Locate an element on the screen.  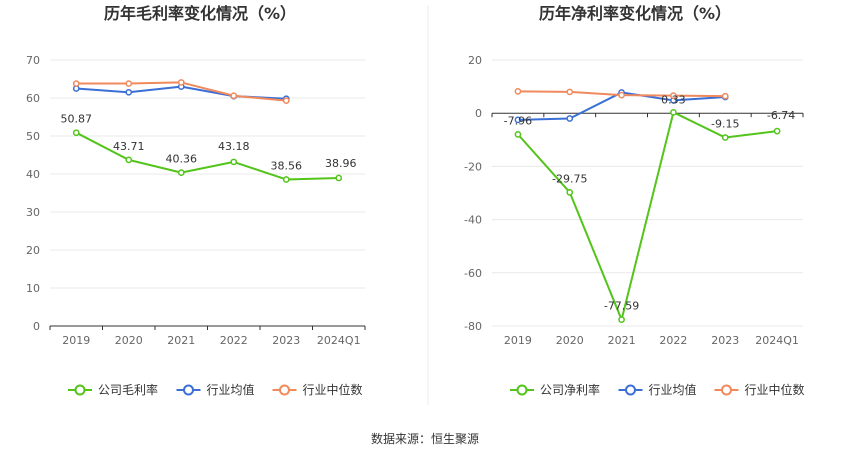
data-label: 0.33 is located at coordinates (673, 99).